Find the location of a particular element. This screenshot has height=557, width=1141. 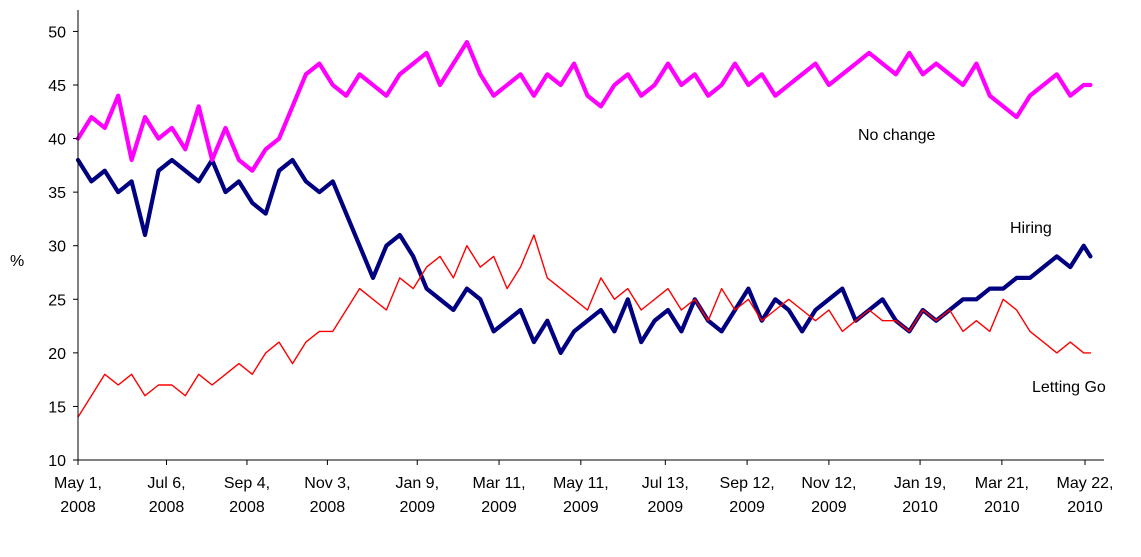

x-tick-label-line1: May 11, is located at coordinates (581, 483).